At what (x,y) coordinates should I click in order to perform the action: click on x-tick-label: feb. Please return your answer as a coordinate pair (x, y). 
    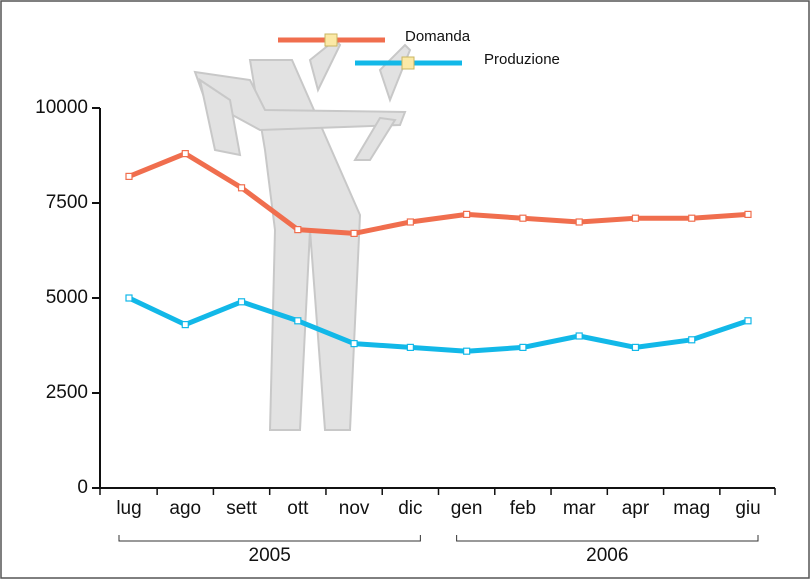
    Looking at the image, I should click on (523, 508).